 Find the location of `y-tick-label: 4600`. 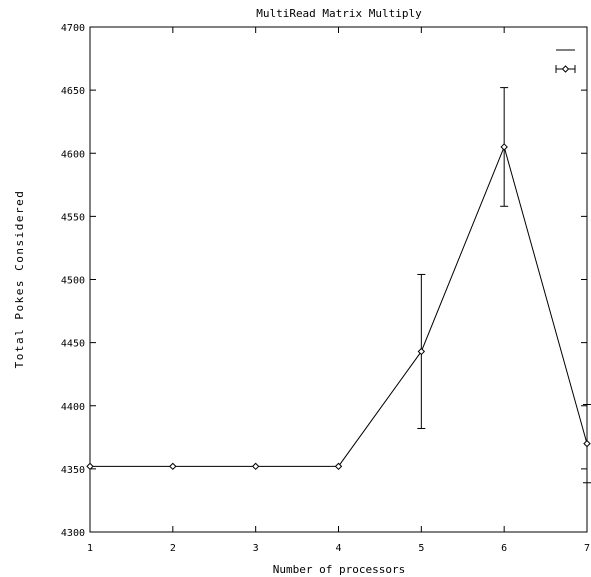

y-tick-label: 4600 is located at coordinates (73, 154).